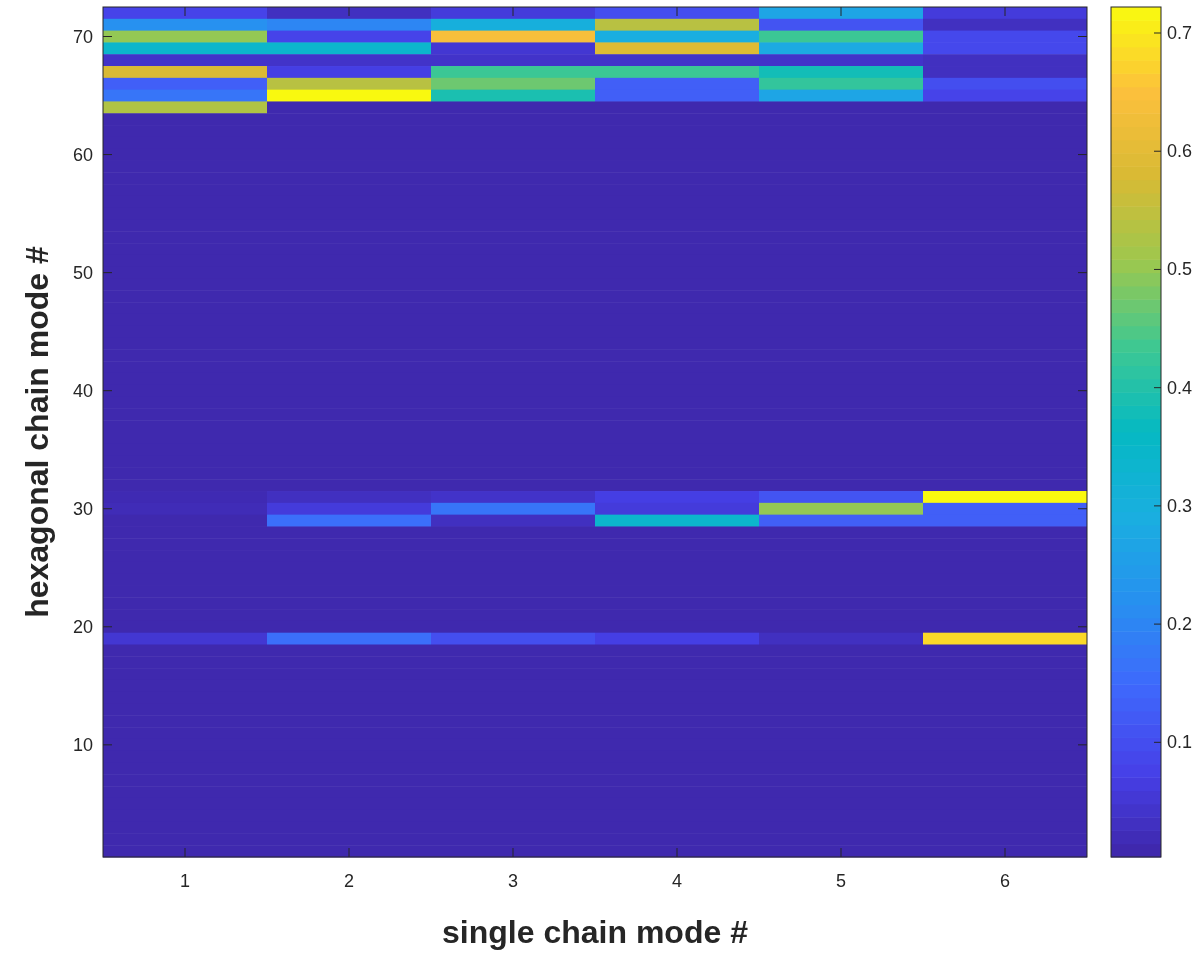 This screenshot has width=1203, height=953. What do you see at coordinates (1180, 269) in the screenshot?
I see `color-bar-label: 0.5` at bounding box center [1180, 269].